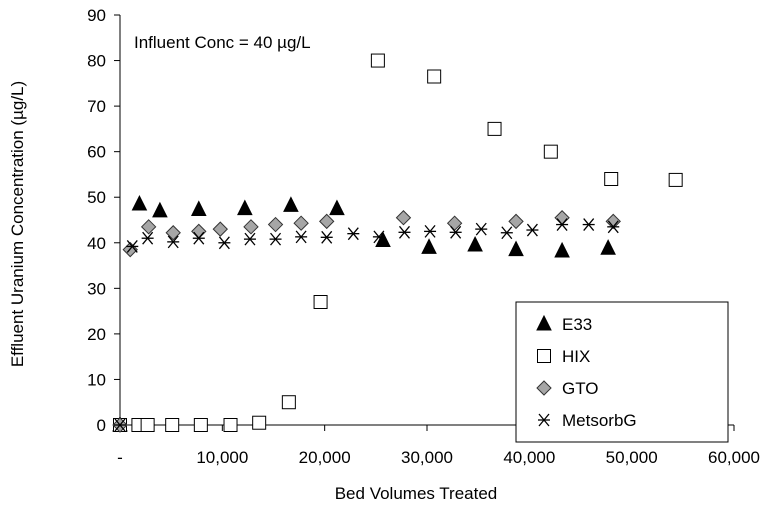  Describe the element at coordinates (96, 15) in the screenshot. I see `y-tick-label: 90` at that location.